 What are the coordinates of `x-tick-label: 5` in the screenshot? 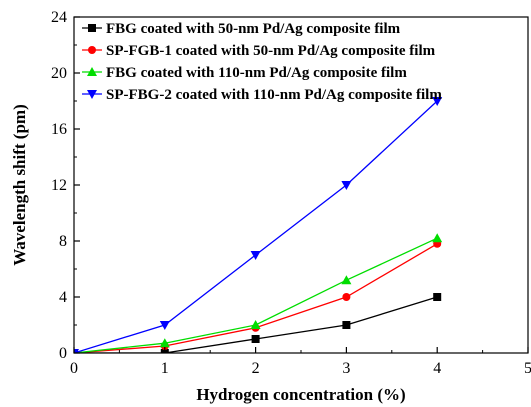 It's located at (527, 368).